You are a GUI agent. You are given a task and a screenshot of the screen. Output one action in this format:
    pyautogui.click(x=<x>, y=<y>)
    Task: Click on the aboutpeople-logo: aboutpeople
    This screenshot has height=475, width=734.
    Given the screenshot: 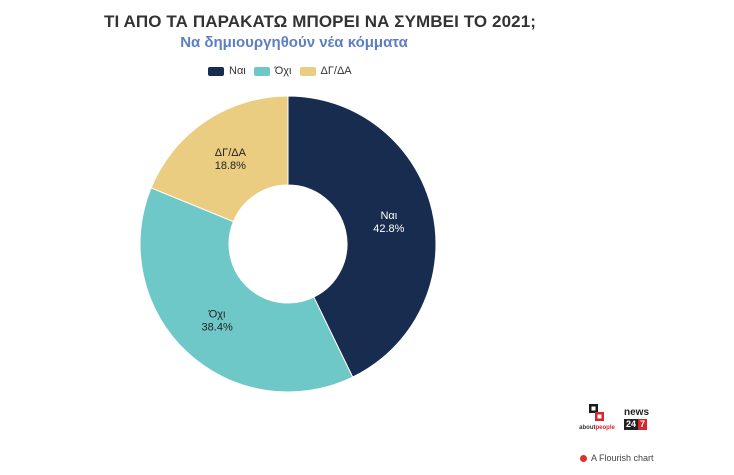 What is the action you would take?
    pyautogui.click(x=596, y=420)
    